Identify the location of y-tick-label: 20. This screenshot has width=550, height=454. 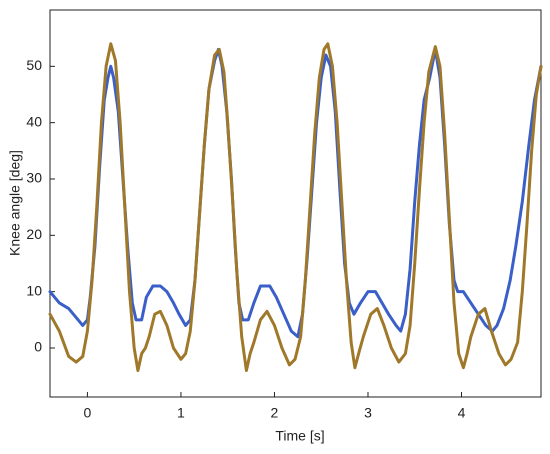
(34, 234).